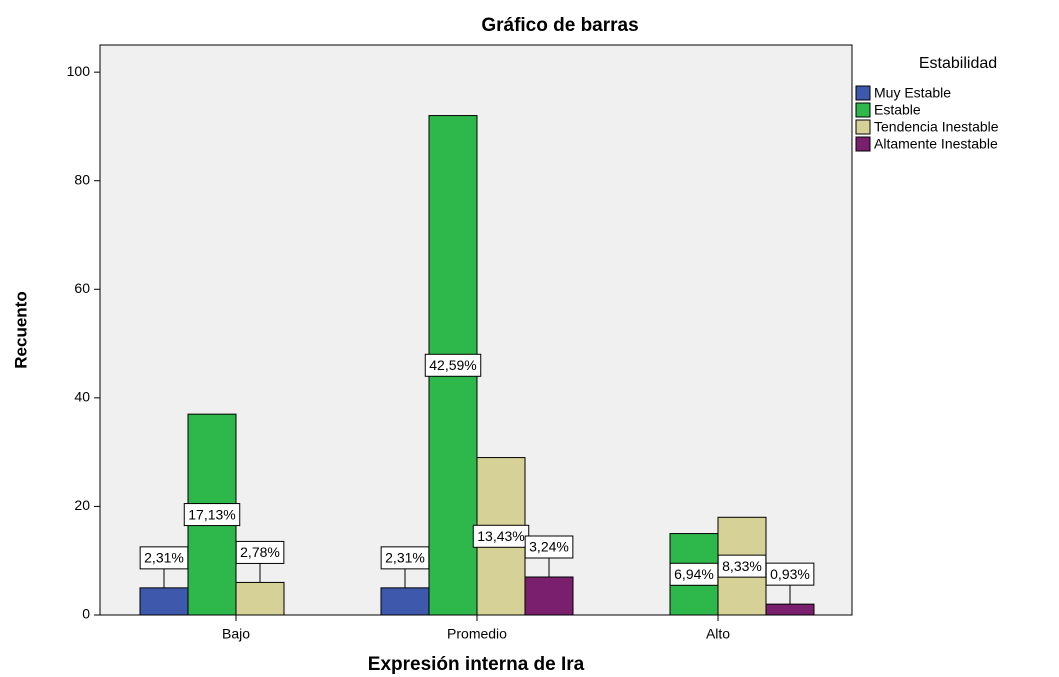  I want to click on y-tick-label: 60, so click(82, 288).